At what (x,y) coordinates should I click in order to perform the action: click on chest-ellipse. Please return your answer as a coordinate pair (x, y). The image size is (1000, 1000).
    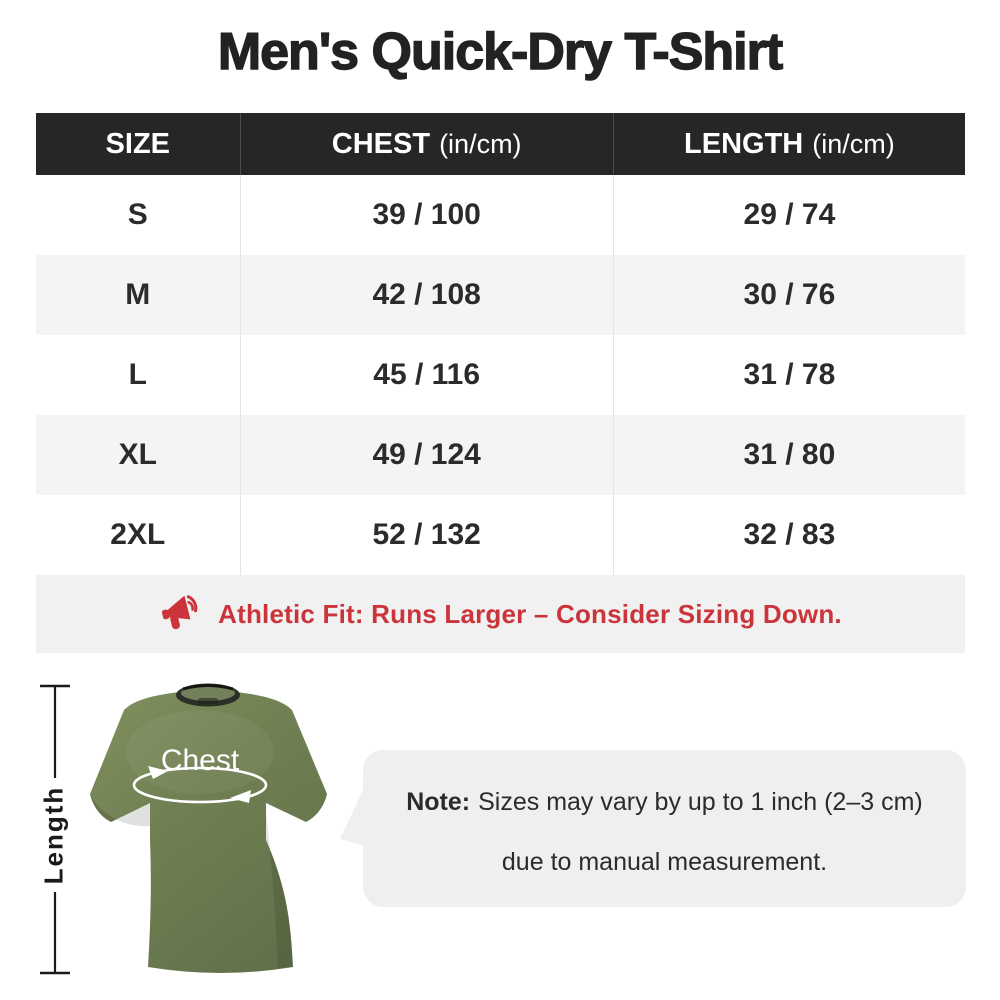
    Looking at the image, I should click on (200, 785).